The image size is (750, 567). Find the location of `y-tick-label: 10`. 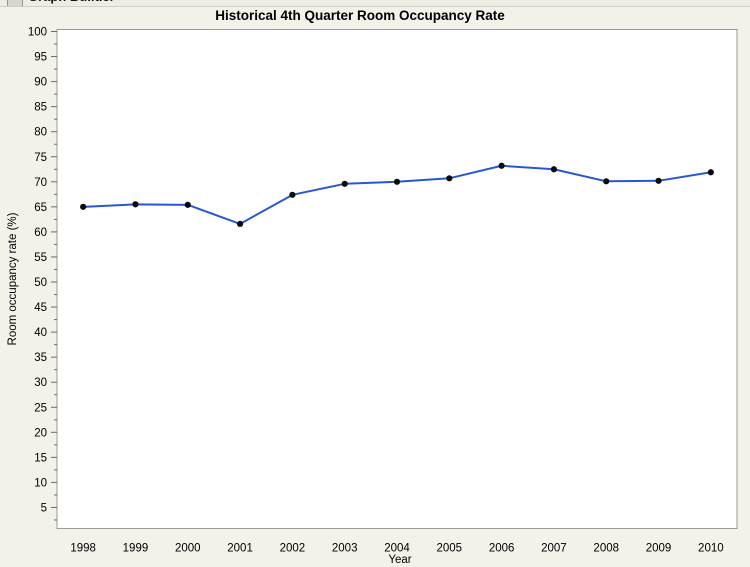

y-tick-label: 10 is located at coordinates (40, 483).